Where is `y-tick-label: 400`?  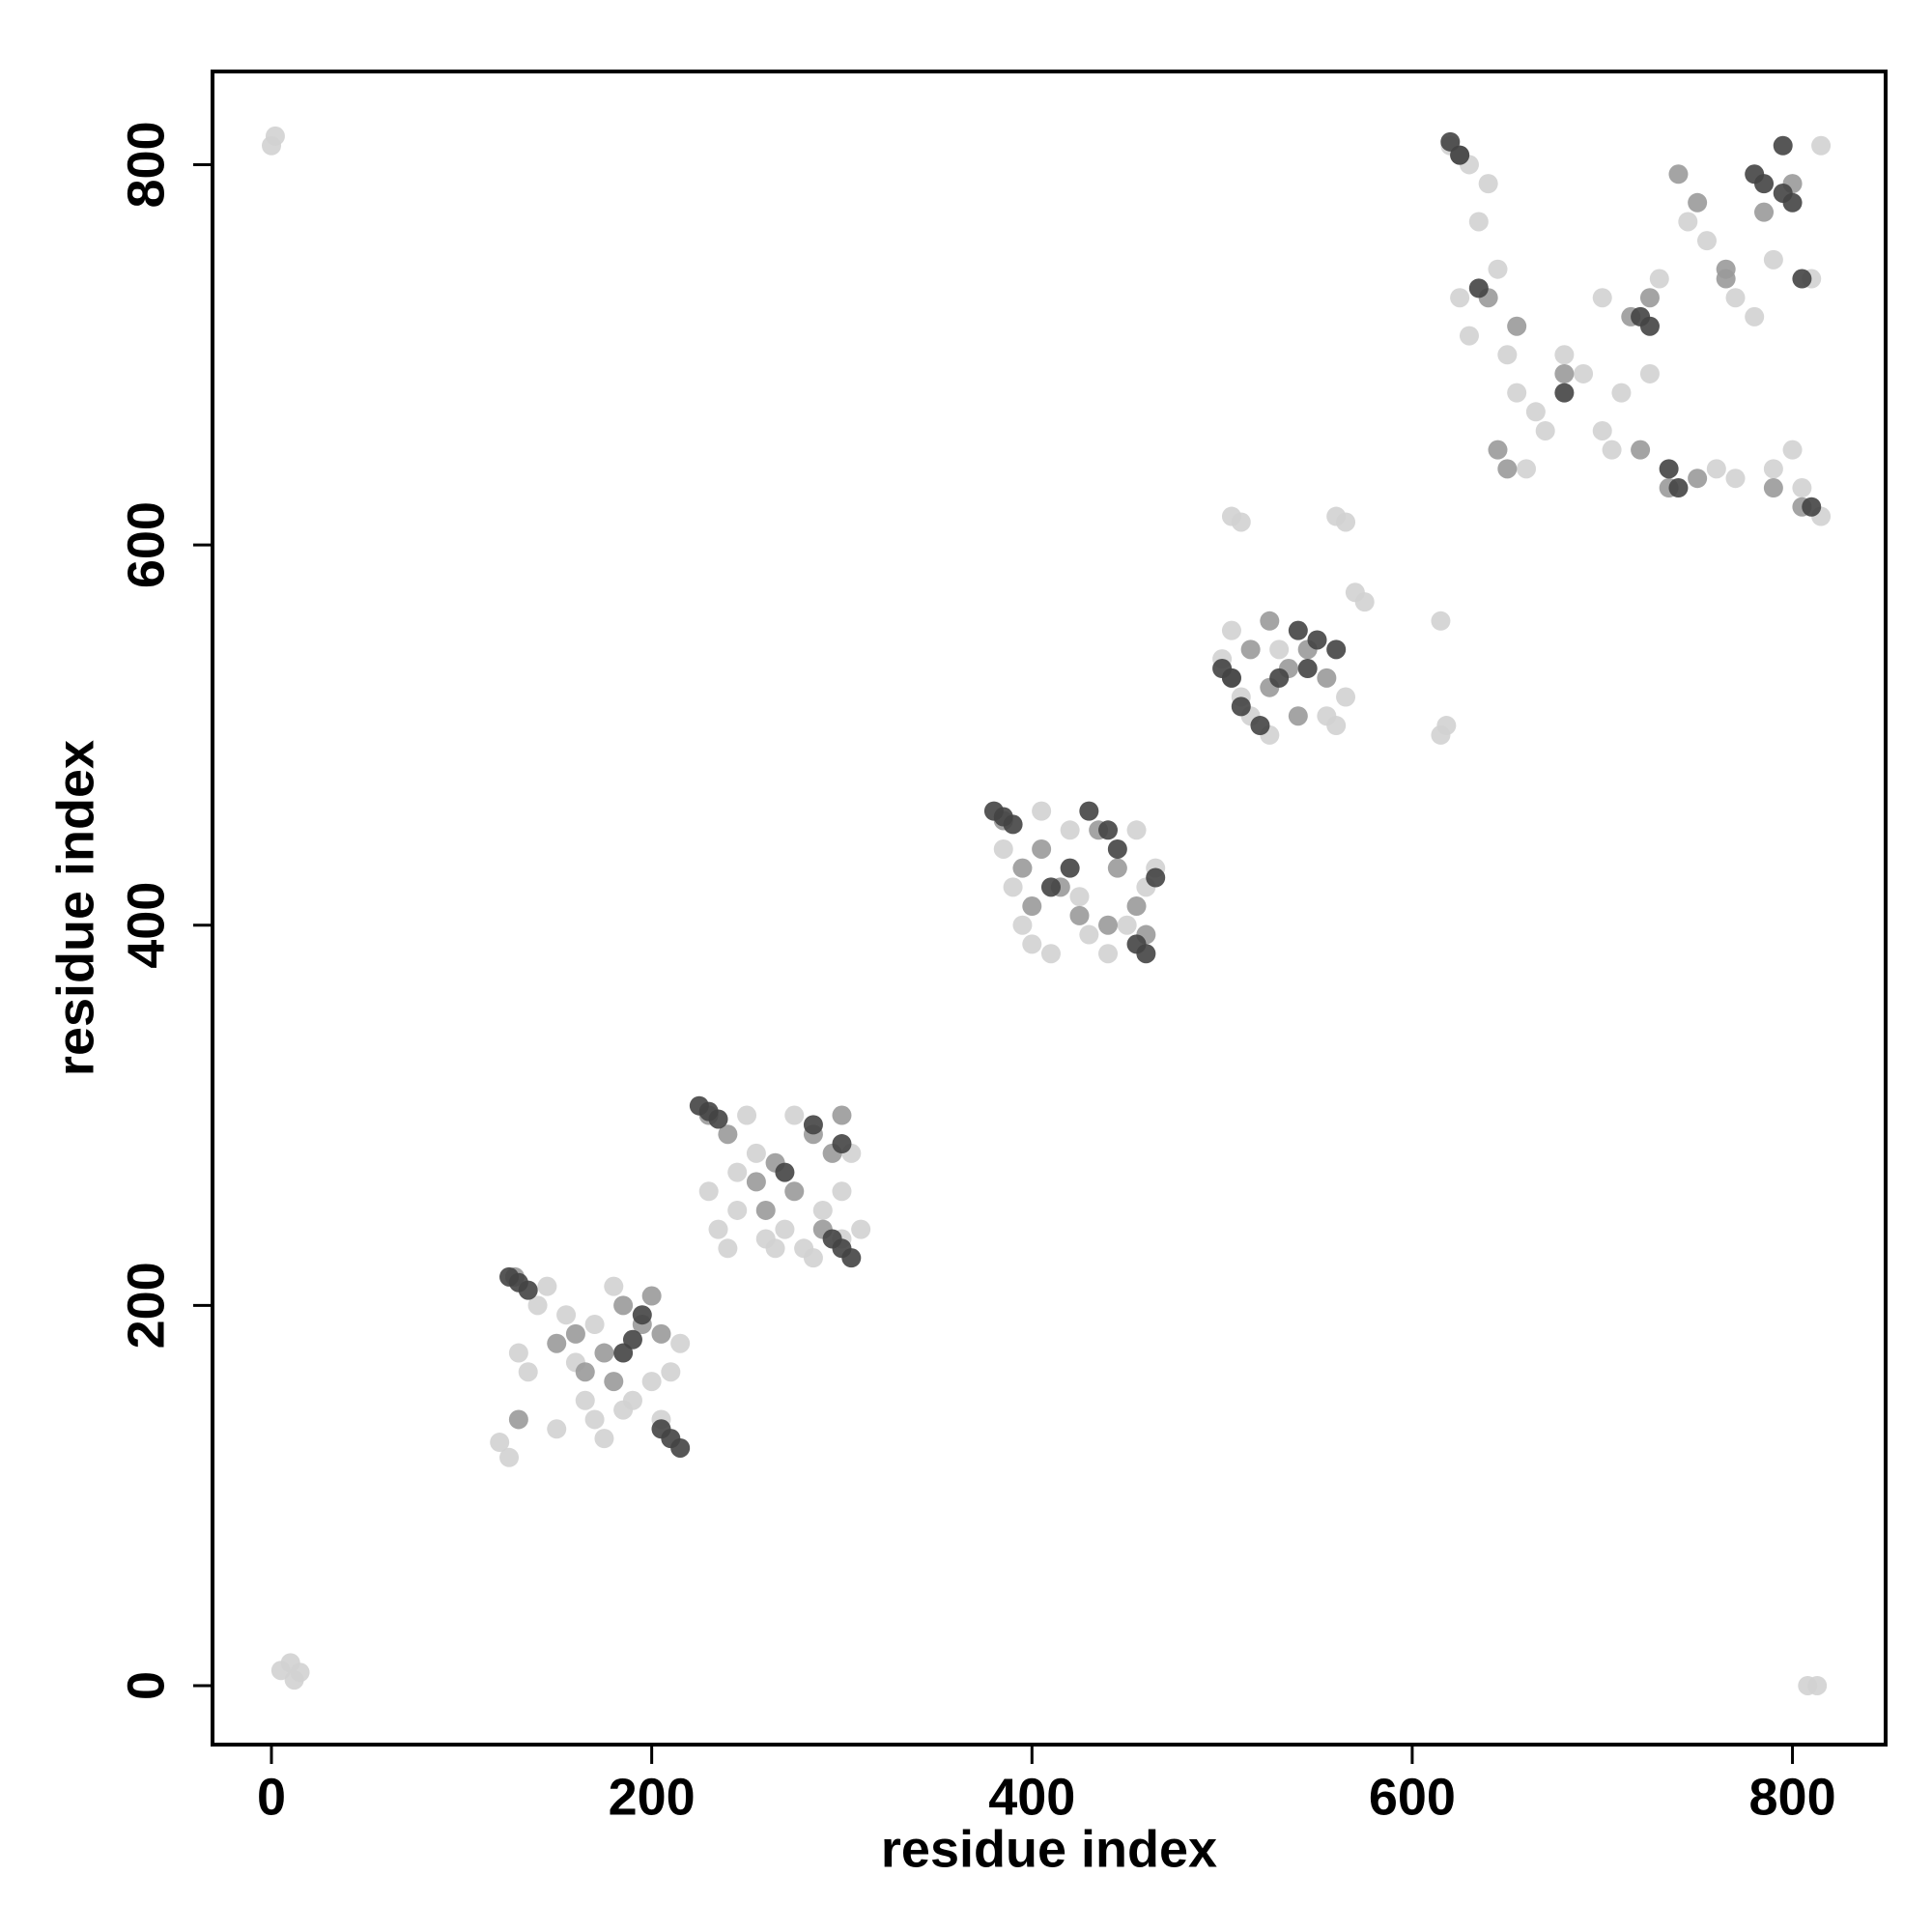
y-tick-label: 400 is located at coordinates (146, 925).